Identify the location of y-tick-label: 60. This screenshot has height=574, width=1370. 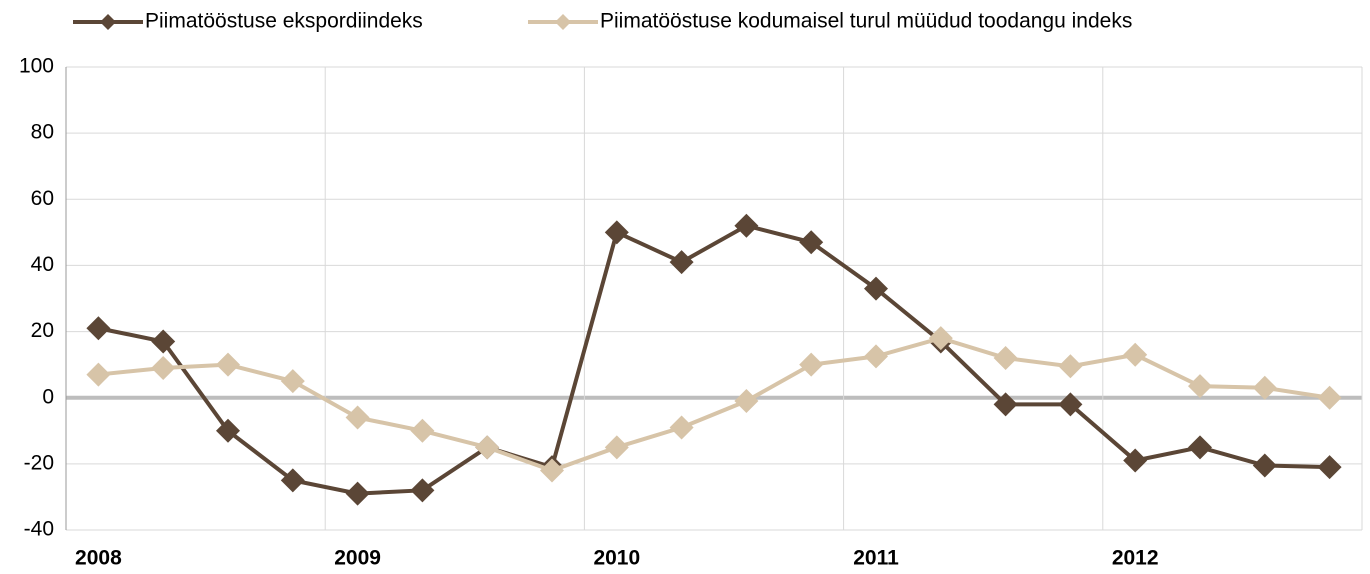
(42, 198).